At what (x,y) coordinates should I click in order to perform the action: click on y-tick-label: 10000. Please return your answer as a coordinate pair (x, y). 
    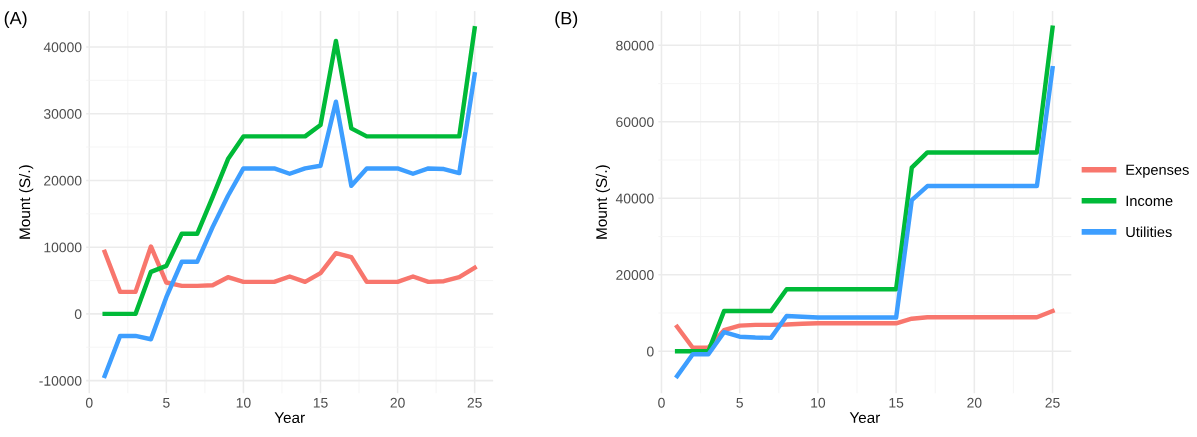
    Looking at the image, I should click on (63, 247).